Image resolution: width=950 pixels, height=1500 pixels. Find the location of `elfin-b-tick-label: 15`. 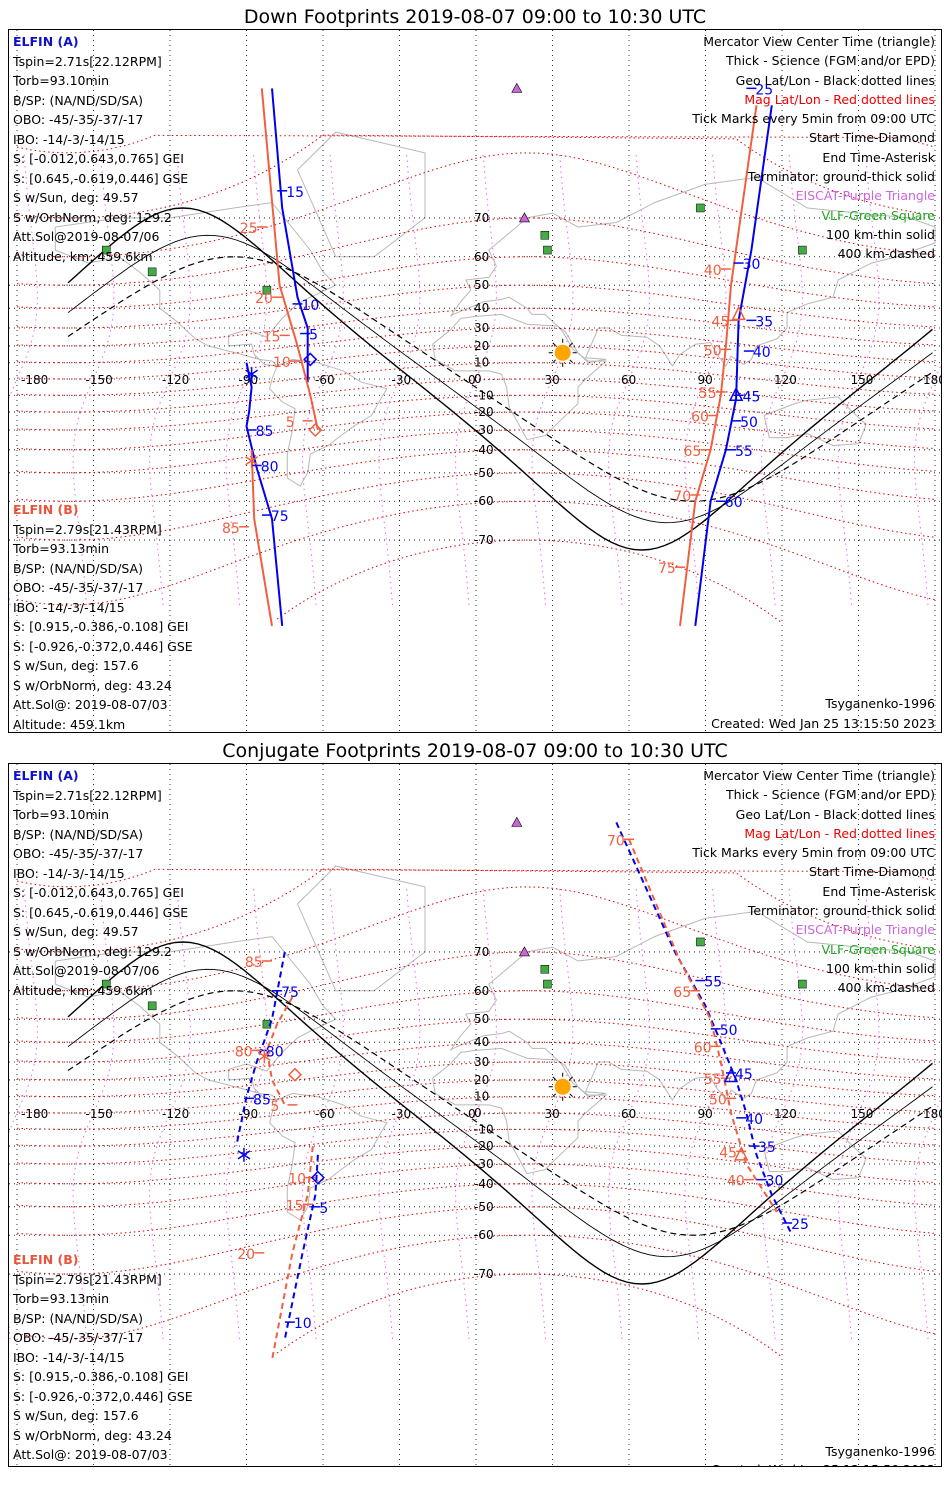

elfin-b-tick-label: 15 is located at coordinates (295, 1206).